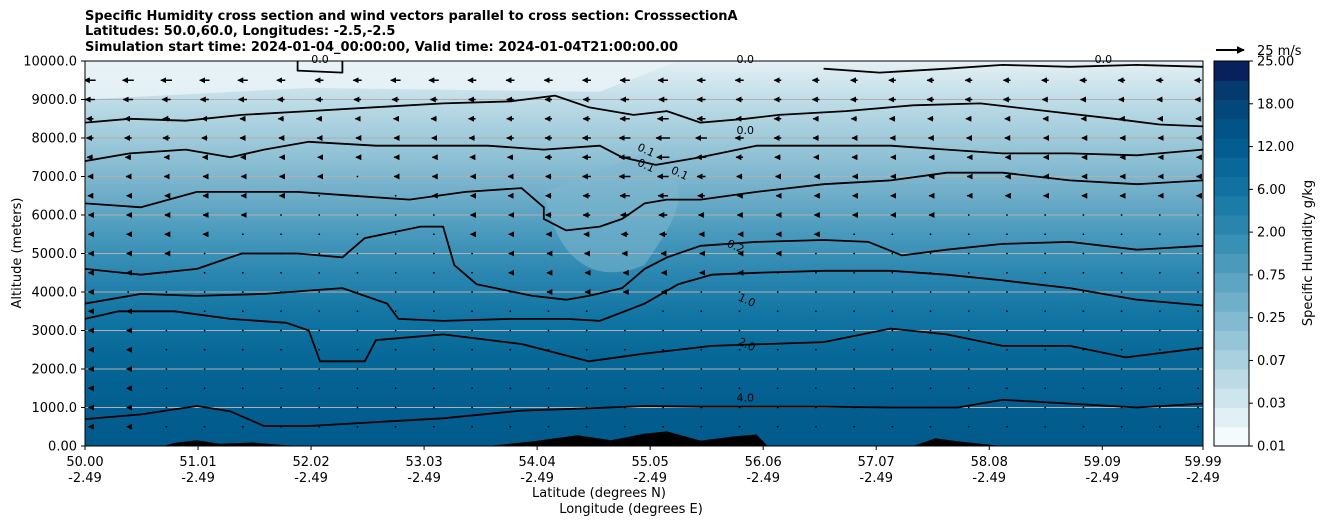 The height and width of the screenshot is (526, 1326). Describe the element at coordinates (537, 462) in the screenshot. I see `x-tick-label-lat: 54.04` at that location.